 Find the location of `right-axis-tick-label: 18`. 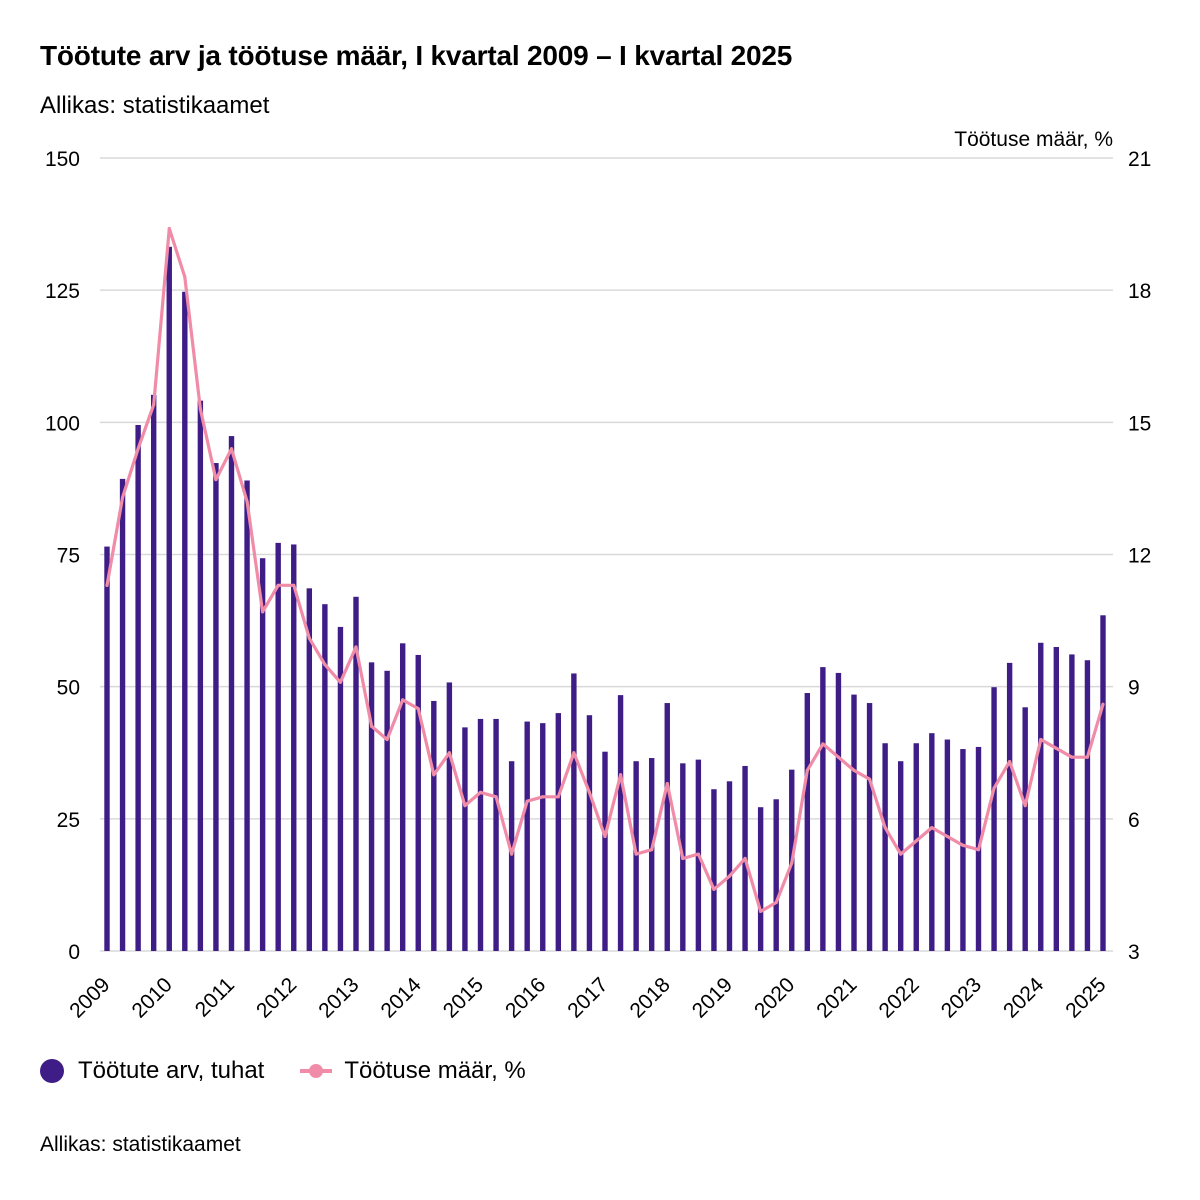

right-axis-tick-label: 18 is located at coordinates (1139, 291).